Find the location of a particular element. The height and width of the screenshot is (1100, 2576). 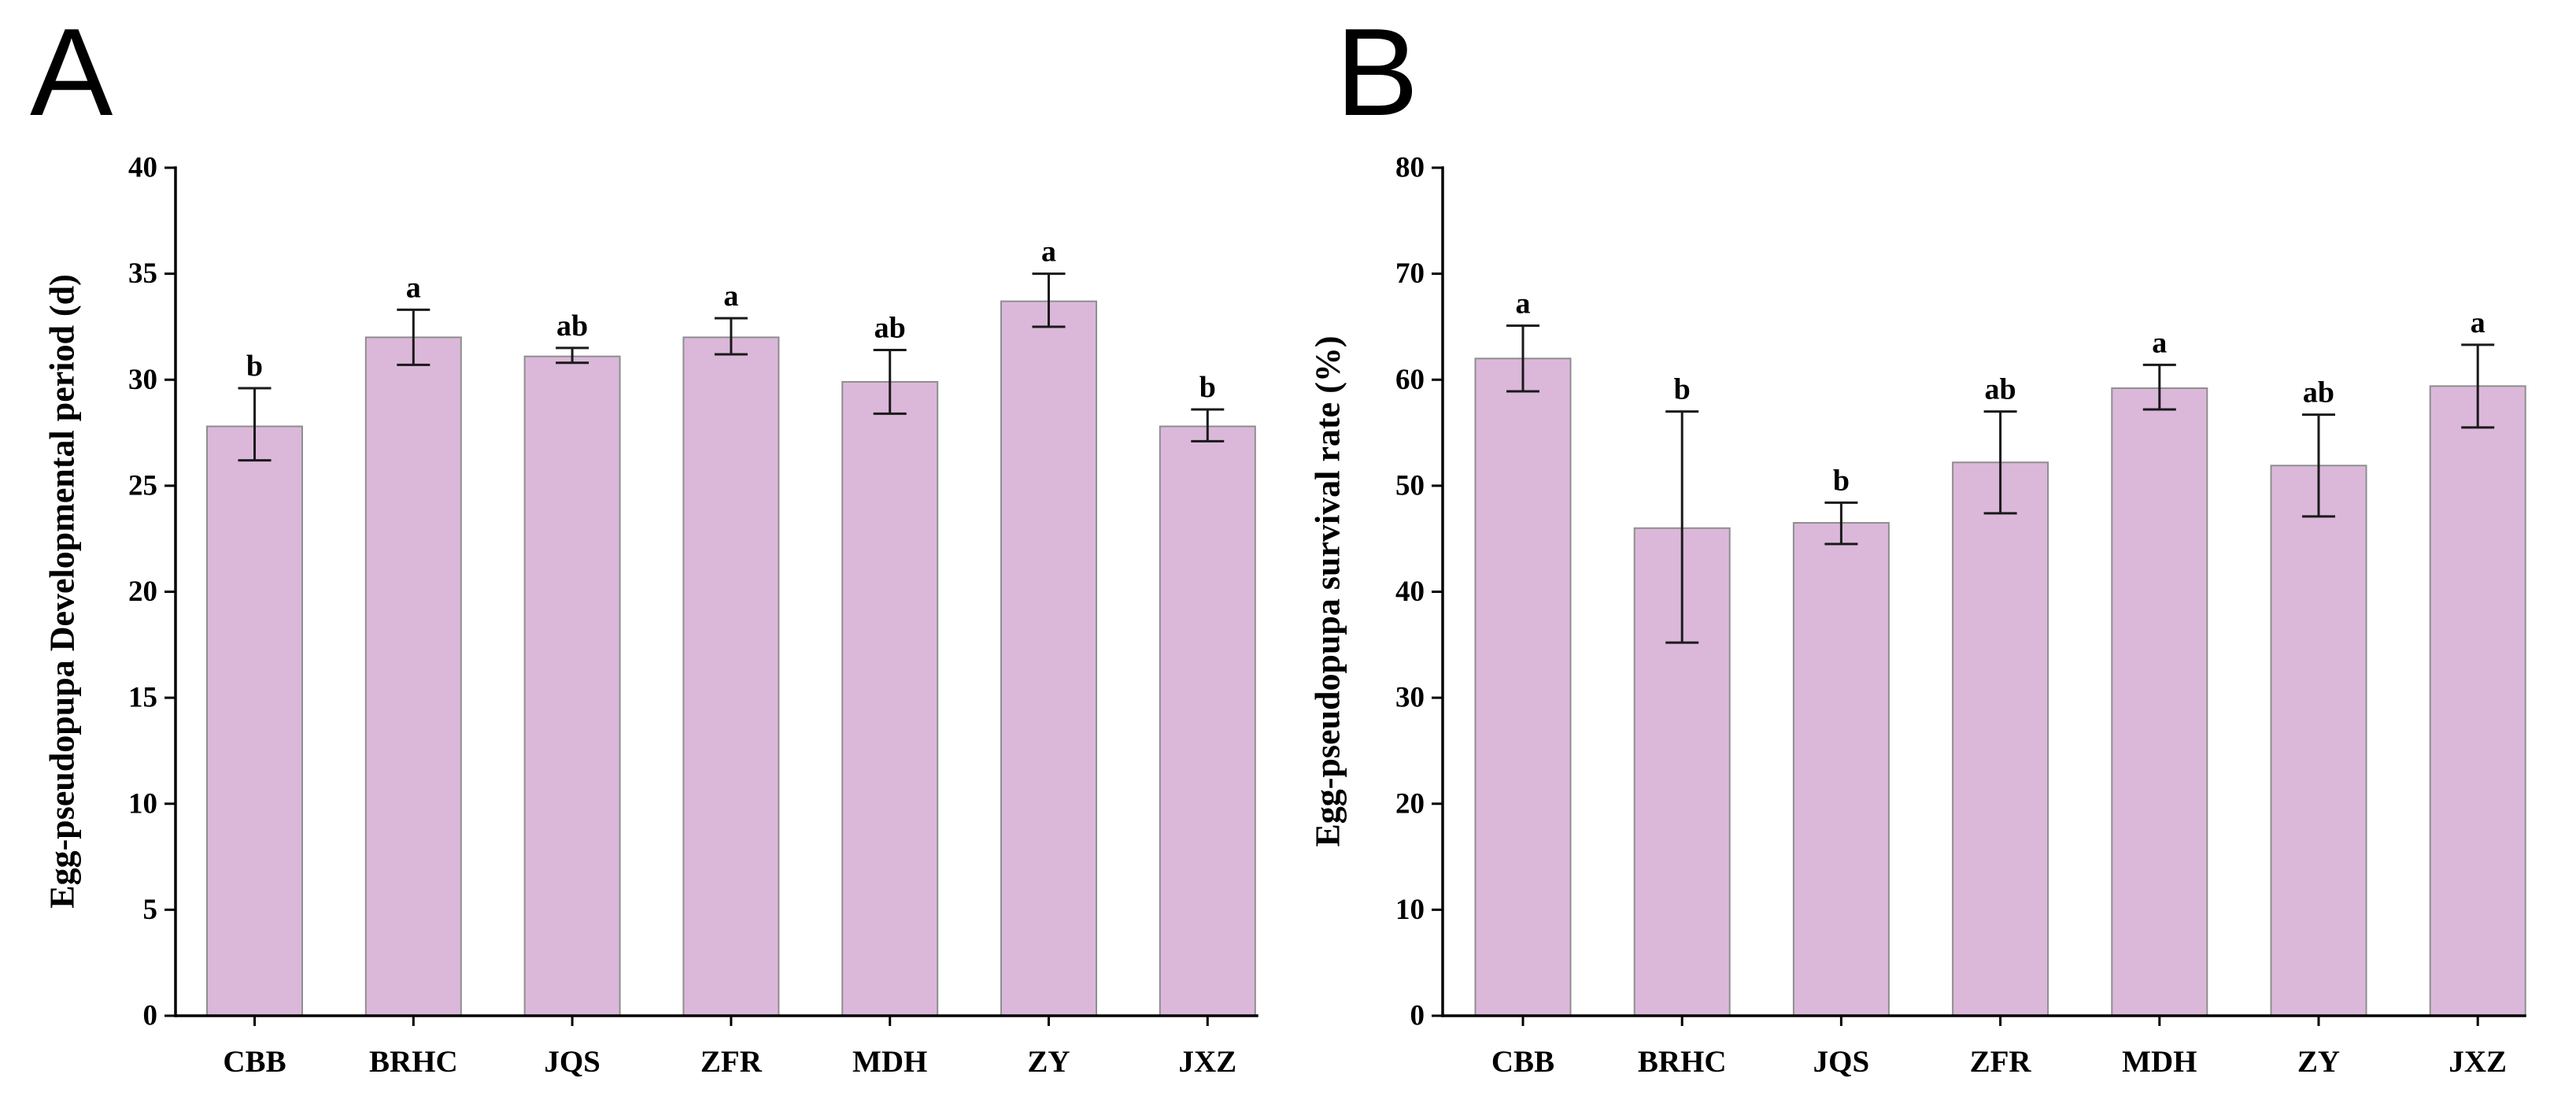

y-tick-label: 60 is located at coordinates (1410, 380).